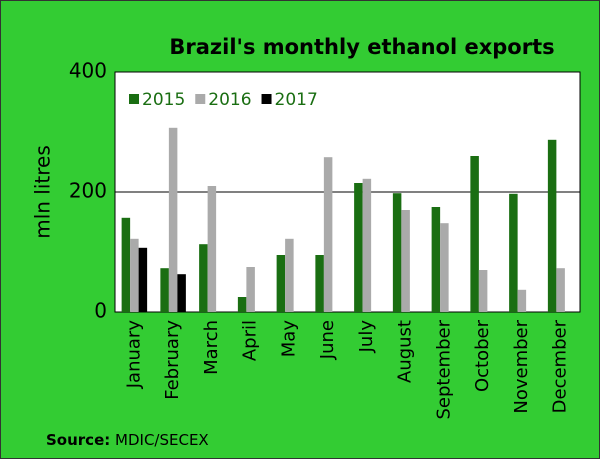 The height and width of the screenshot is (459, 600). Describe the element at coordinates (296, 100) in the screenshot. I see `legend-label: 2017` at that location.